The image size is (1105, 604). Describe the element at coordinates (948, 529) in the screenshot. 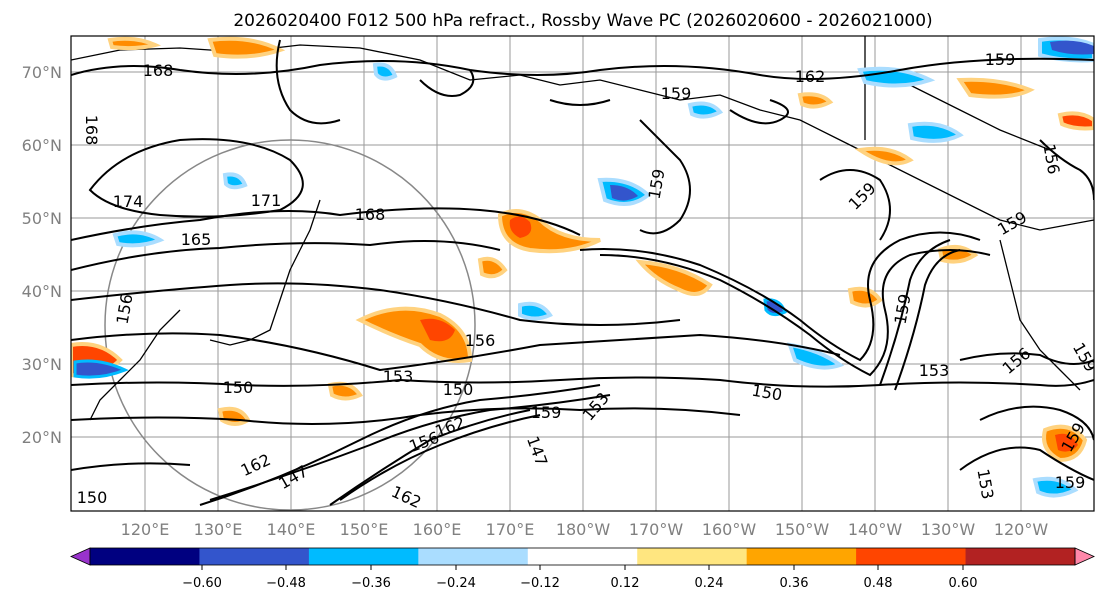

I see `lon-label: 130°W` at that location.